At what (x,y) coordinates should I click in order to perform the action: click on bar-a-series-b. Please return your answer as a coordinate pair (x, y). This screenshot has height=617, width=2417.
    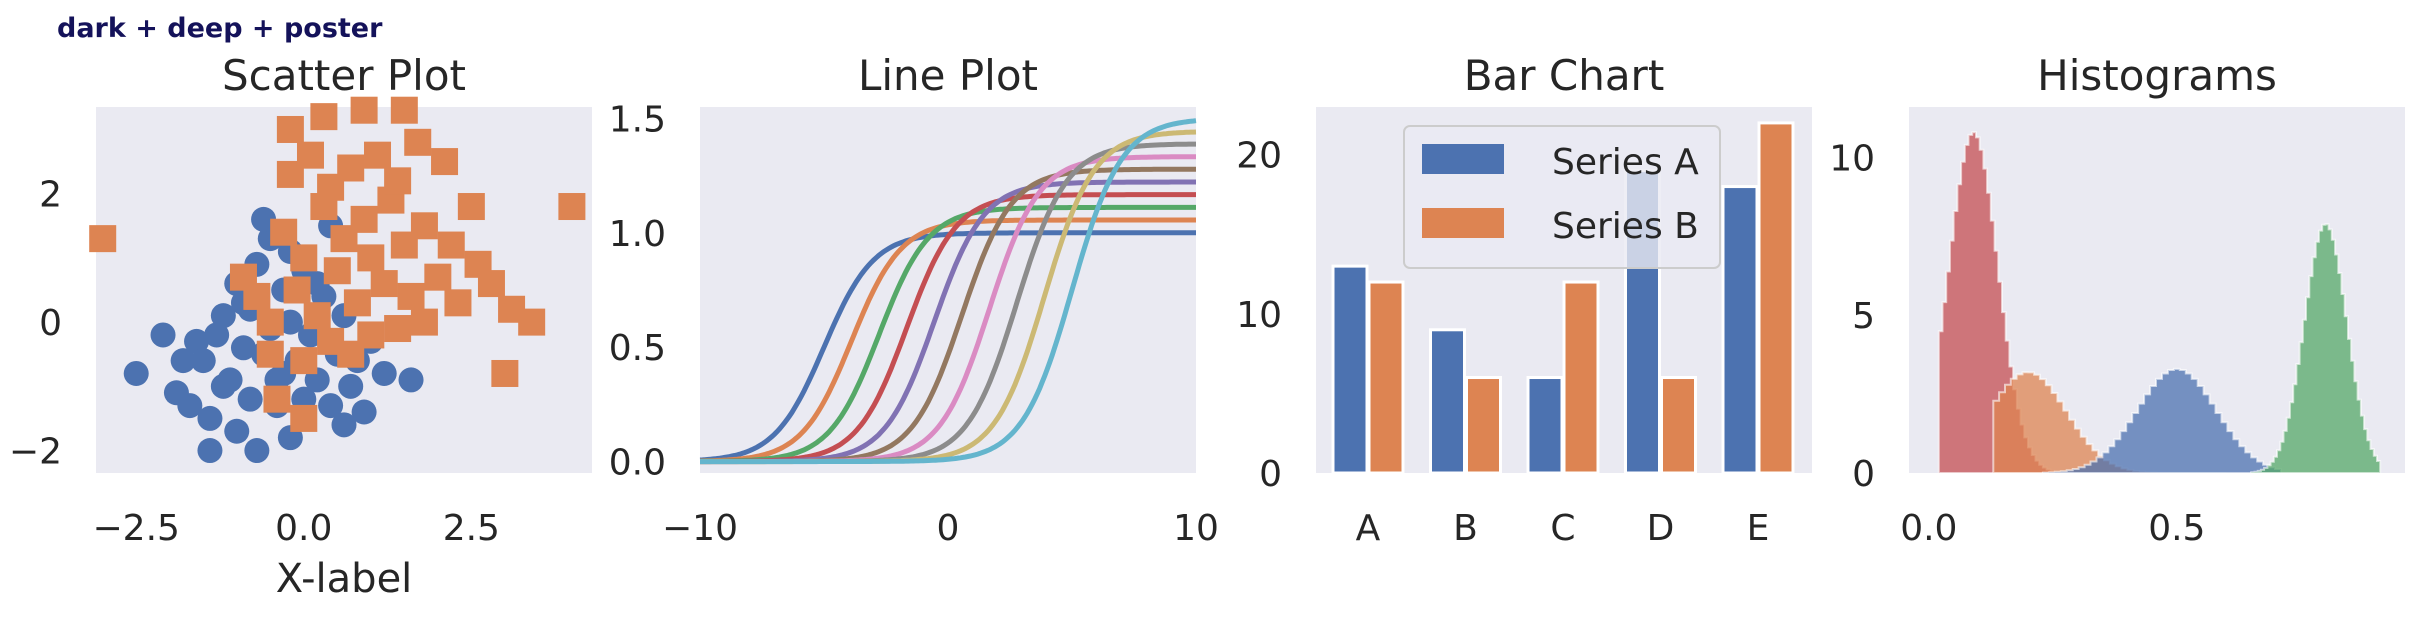
    Looking at the image, I should click on (1386, 377).